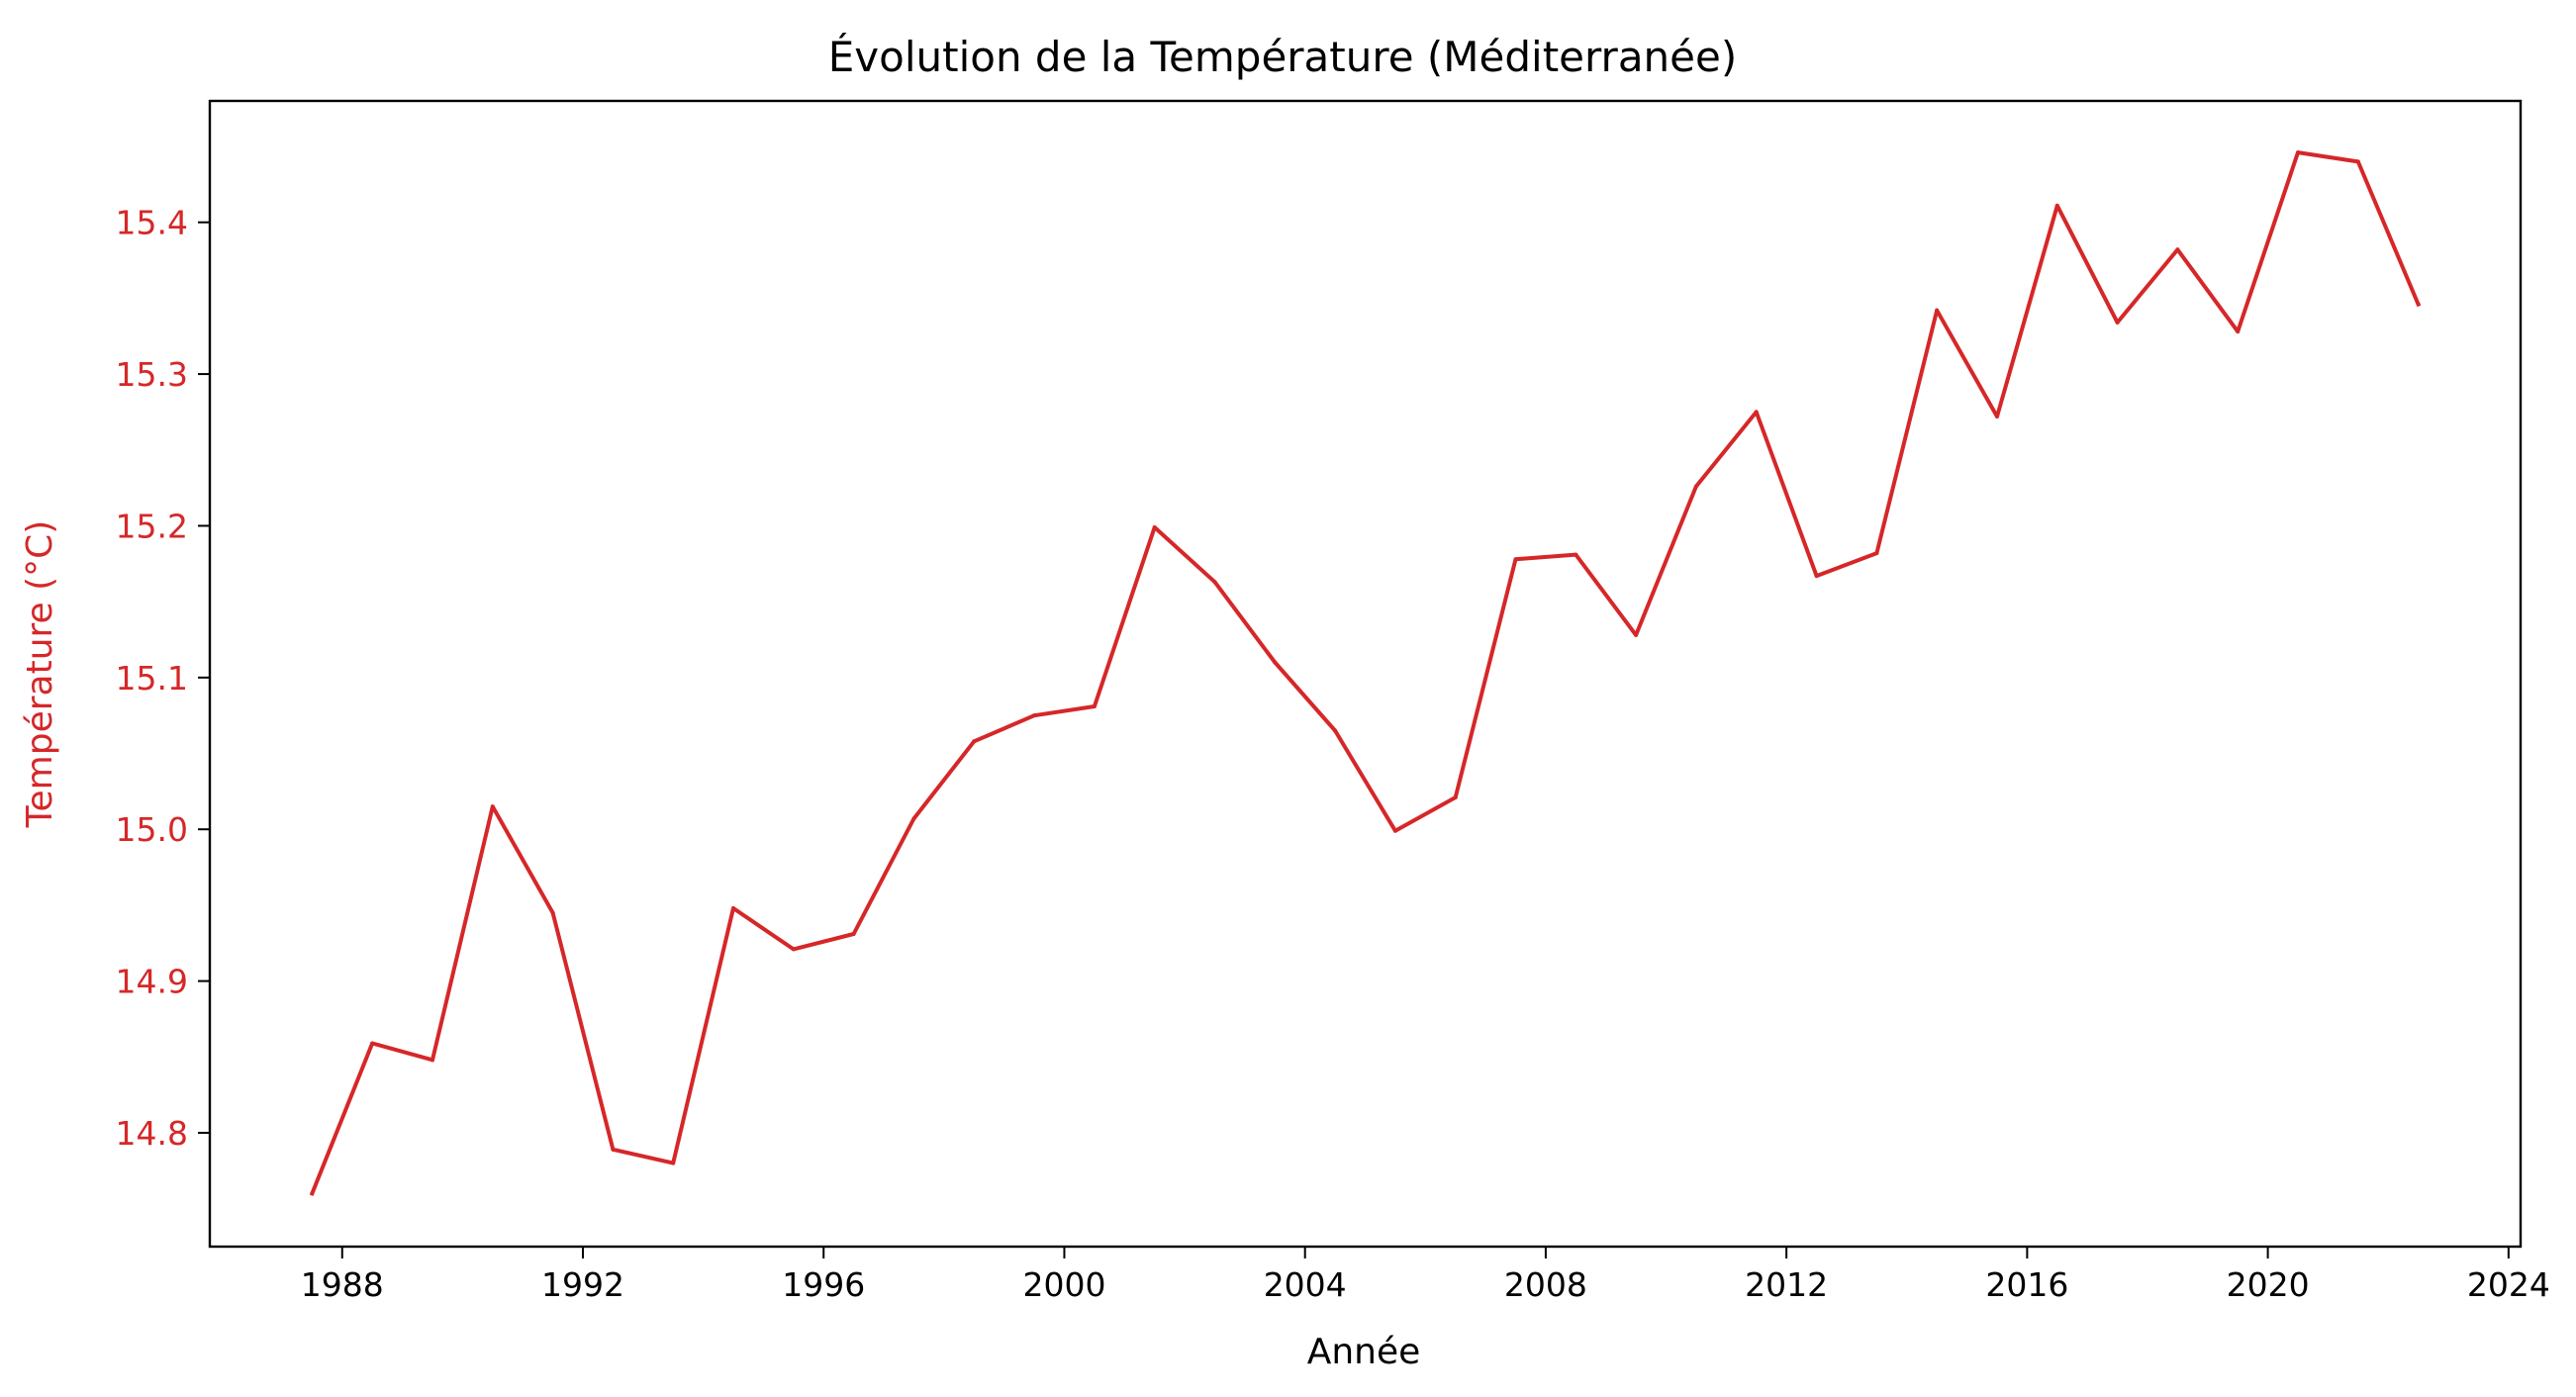 The height and width of the screenshot is (1397, 2576). I want to click on x-tick-label: 2016, so click(2026, 1284).